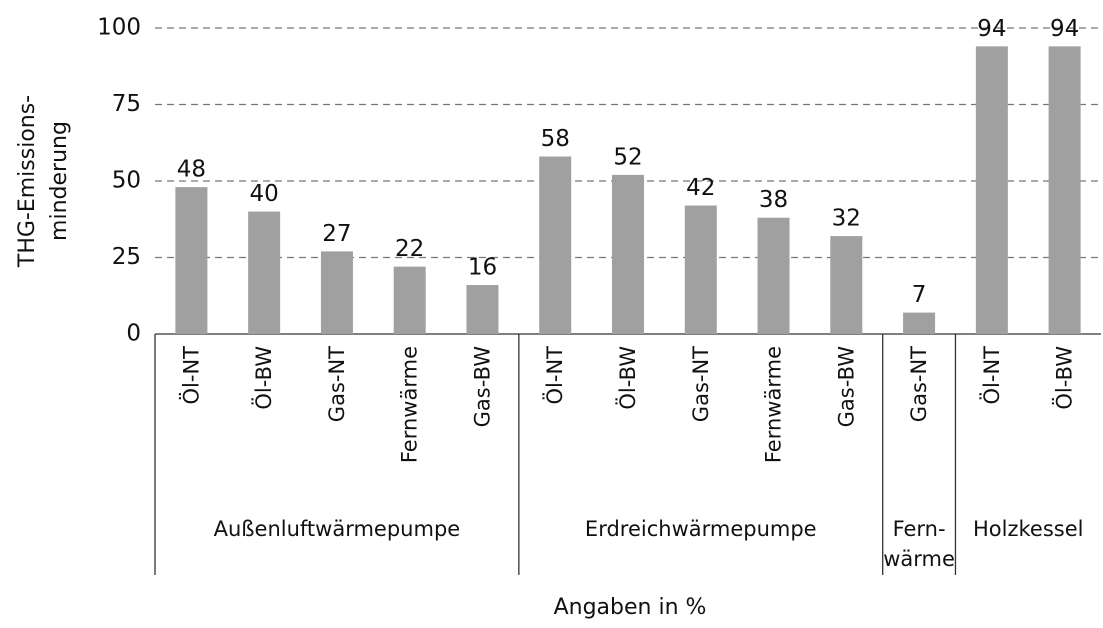 The height and width of the screenshot is (628, 1103). Describe the element at coordinates (773, 200) in the screenshot. I see `value-label: 38` at that location.